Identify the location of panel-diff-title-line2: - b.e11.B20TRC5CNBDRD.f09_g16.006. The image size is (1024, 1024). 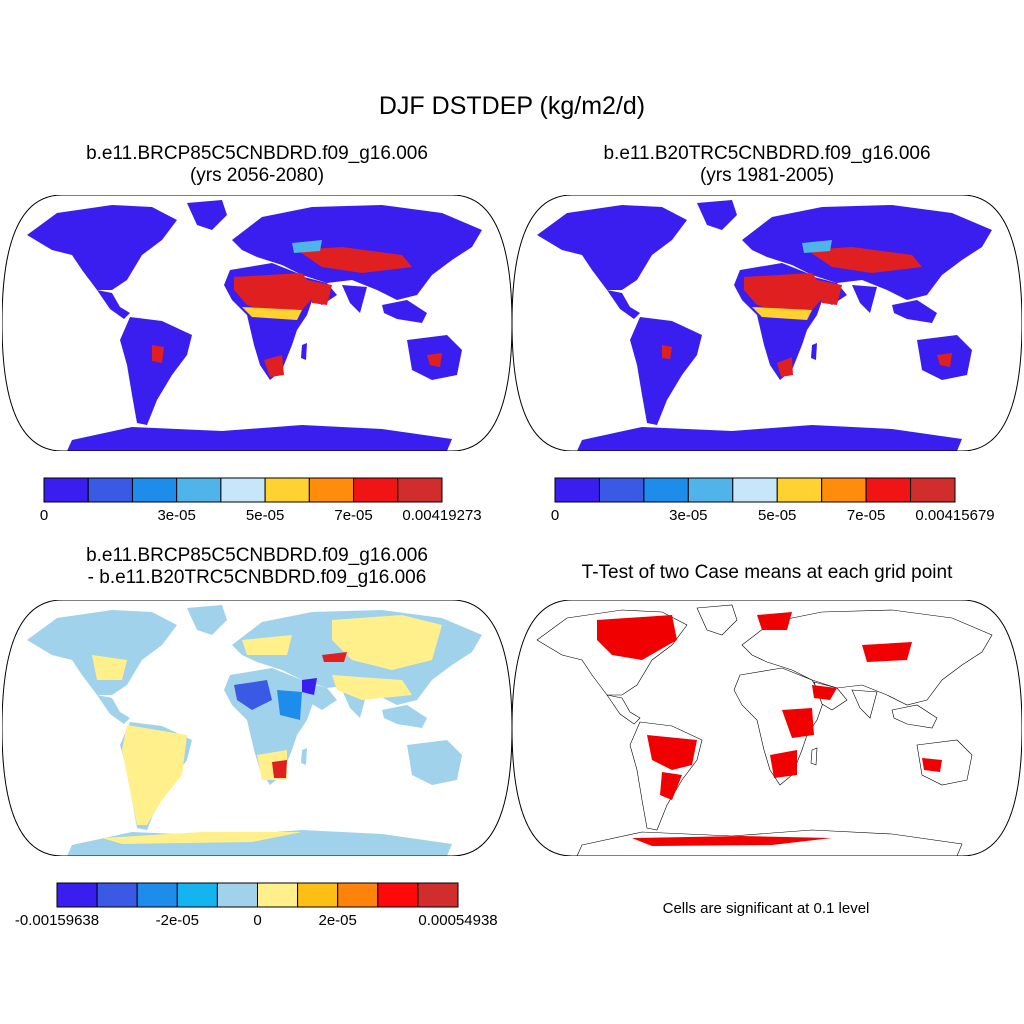
(257, 577).